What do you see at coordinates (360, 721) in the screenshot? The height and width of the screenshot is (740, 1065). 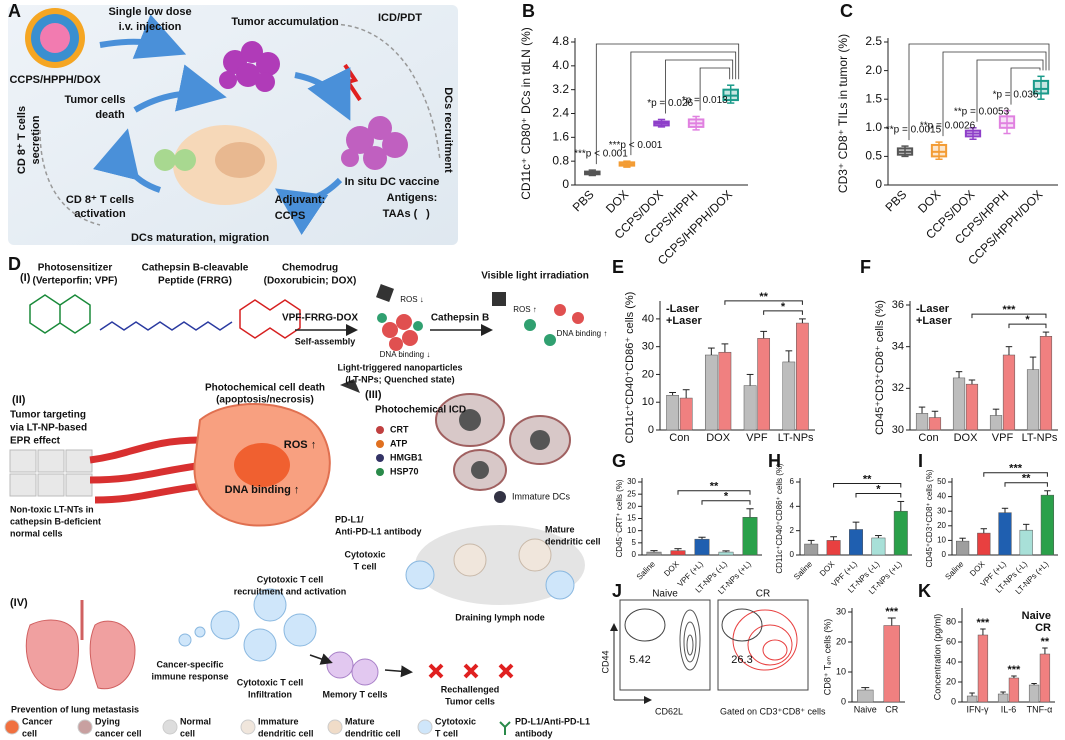 I see `diagram-label: Mature` at bounding box center [360, 721].